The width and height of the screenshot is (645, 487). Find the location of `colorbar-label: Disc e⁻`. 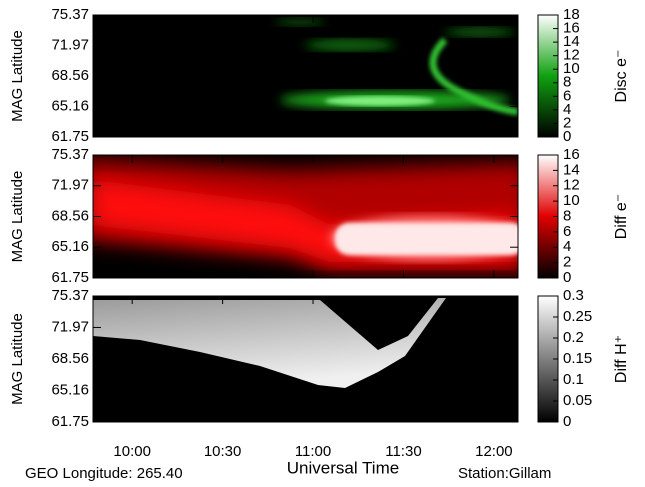

colorbar-label: Disc e⁻ is located at coordinates (621, 76).